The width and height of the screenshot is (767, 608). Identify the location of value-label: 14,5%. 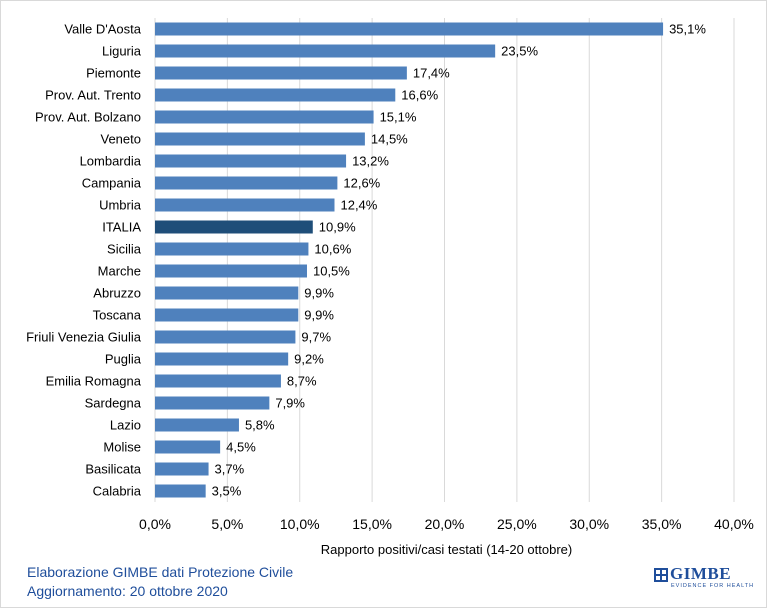
(389, 139).